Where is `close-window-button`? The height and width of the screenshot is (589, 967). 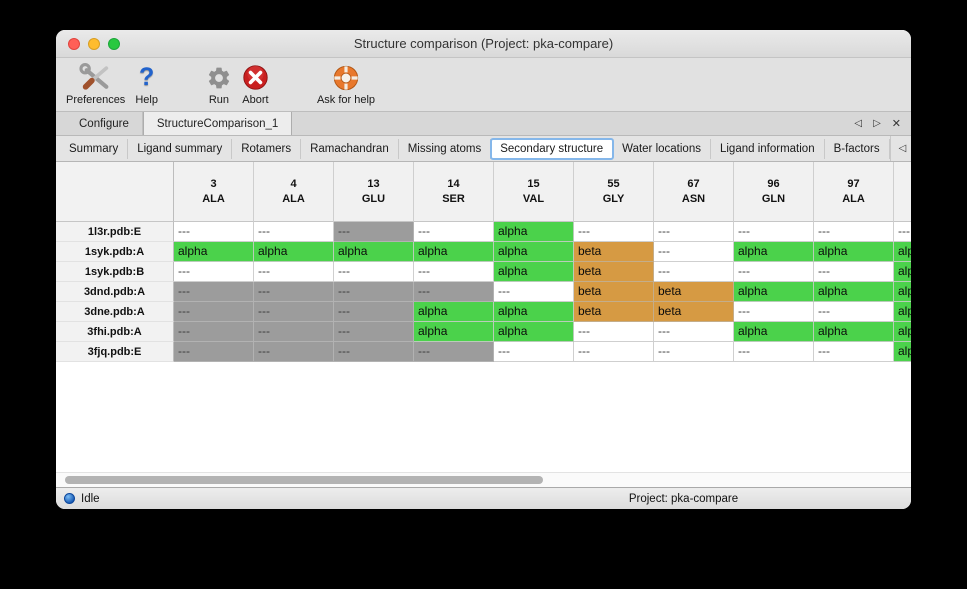 close-window-button is located at coordinates (74, 43).